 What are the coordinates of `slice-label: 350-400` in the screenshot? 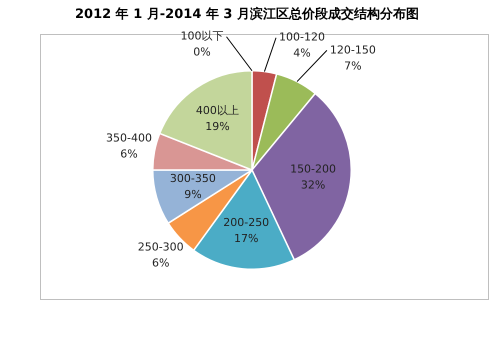 It's located at (129, 137).